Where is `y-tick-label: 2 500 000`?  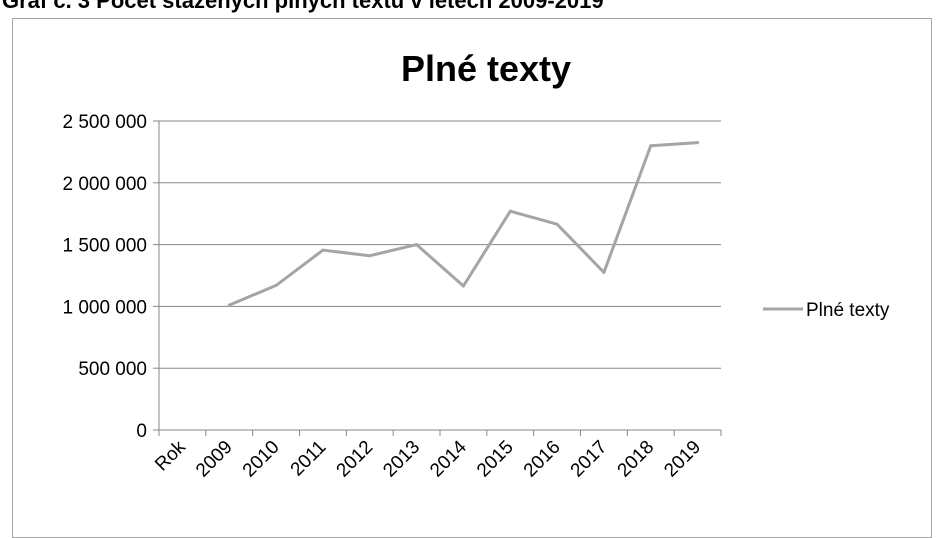
y-tick-label: 2 500 000 is located at coordinates (104, 122).